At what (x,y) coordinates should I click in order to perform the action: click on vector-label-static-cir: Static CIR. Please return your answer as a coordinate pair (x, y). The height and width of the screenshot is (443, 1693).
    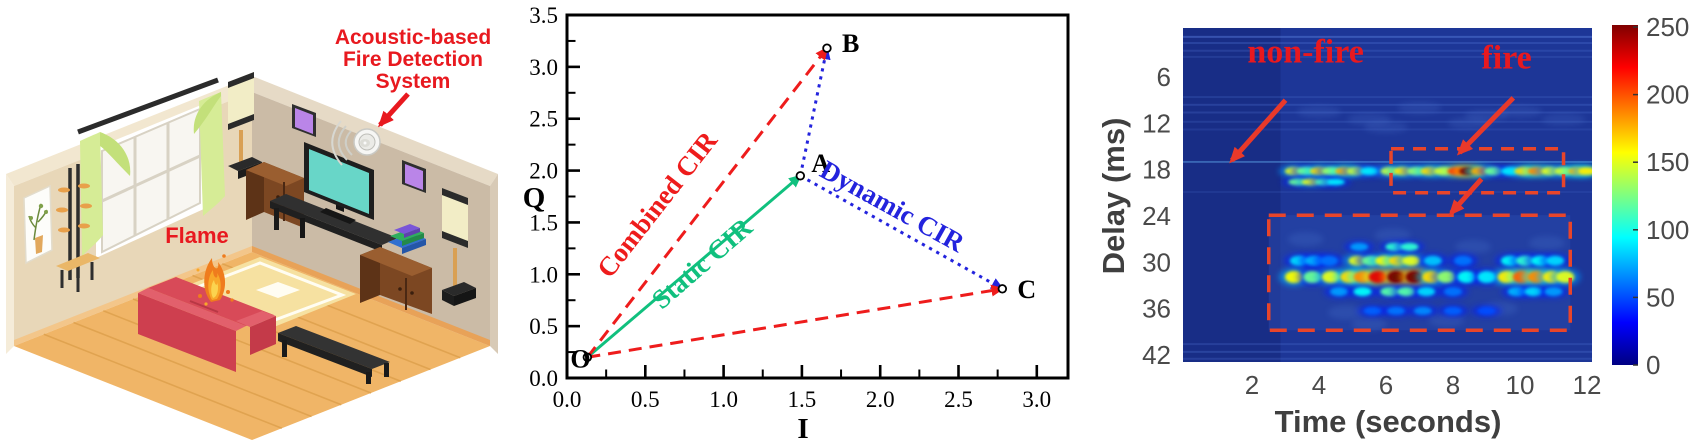
    Looking at the image, I should click on (702, 263).